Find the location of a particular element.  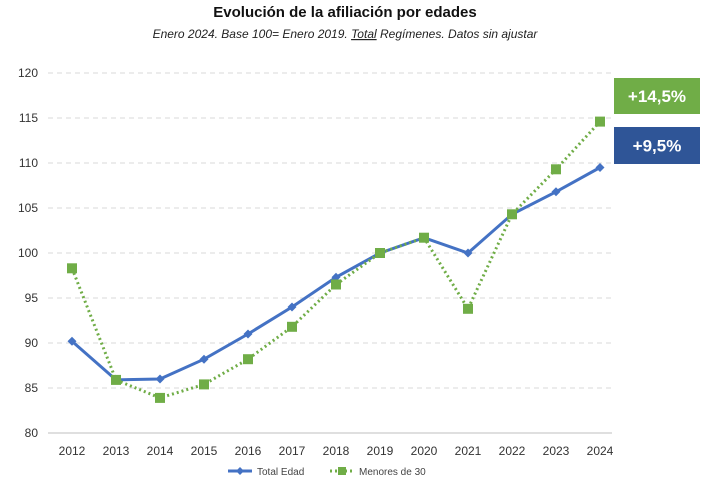

chart-title: Evolución de la afiliación por edades is located at coordinates (344, 12).